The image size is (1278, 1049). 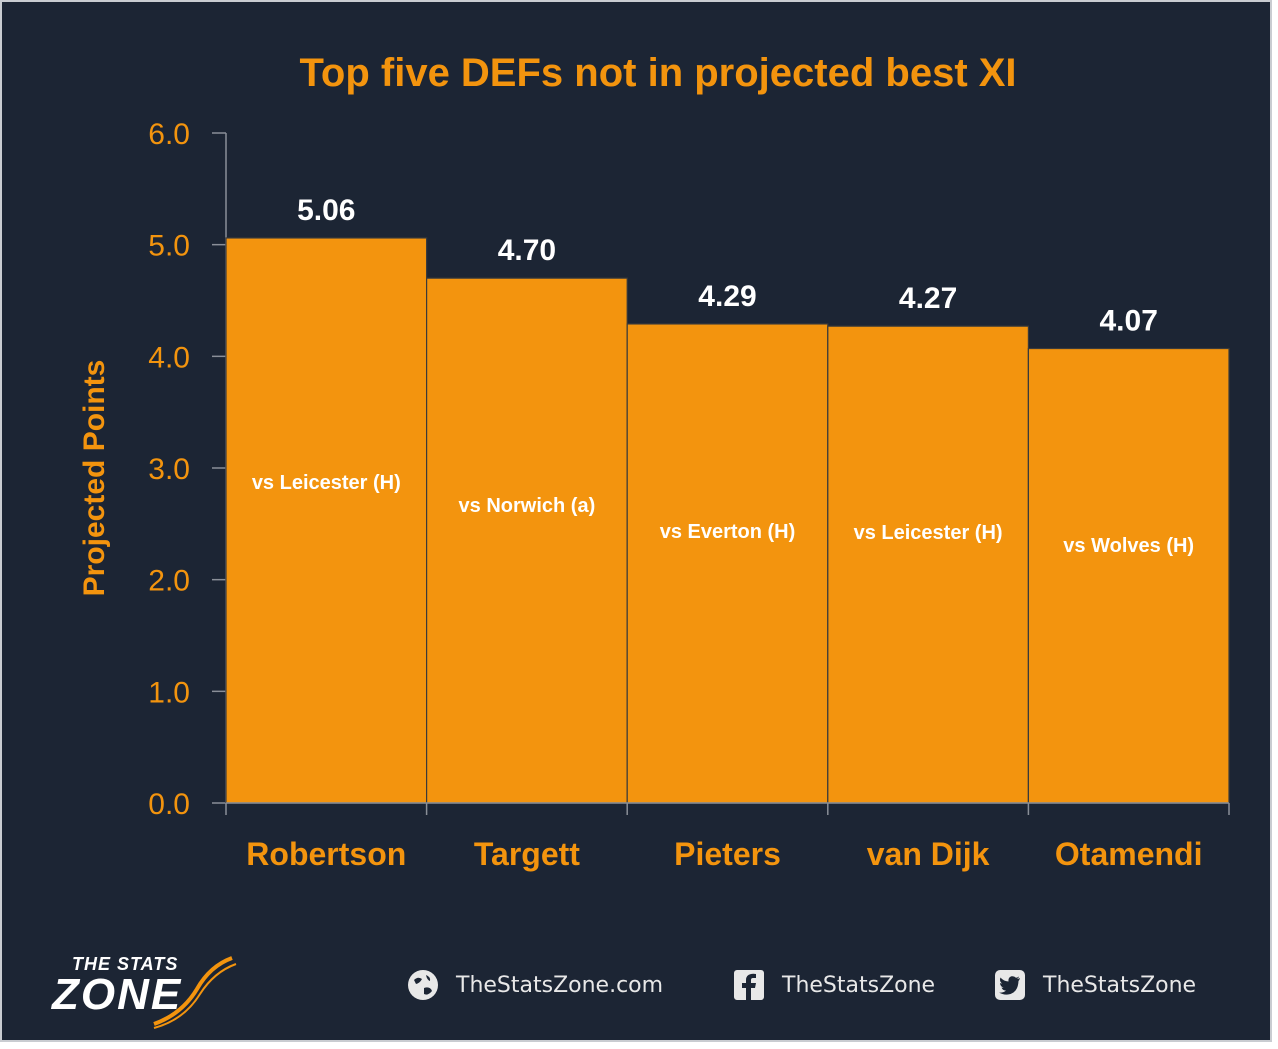 What do you see at coordinates (1010, 985) in the screenshot?
I see `twitter-icon` at bounding box center [1010, 985].